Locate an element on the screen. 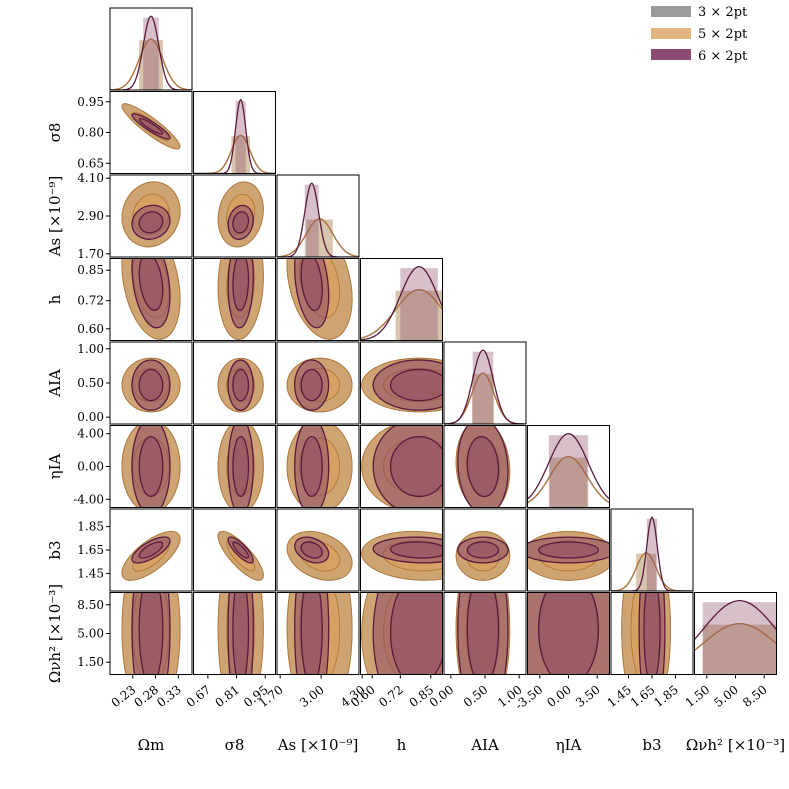 This screenshot has height=789, width=789. legend-swatch-6x2pt is located at coordinates (671, 54).